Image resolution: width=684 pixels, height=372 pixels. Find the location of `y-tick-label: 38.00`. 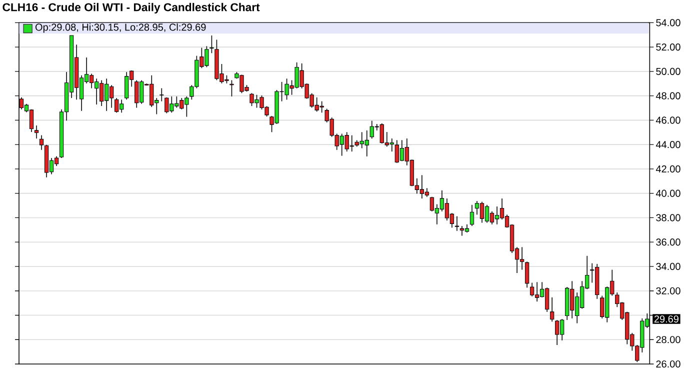

y-tick-label: 38.00 is located at coordinates (668, 218).